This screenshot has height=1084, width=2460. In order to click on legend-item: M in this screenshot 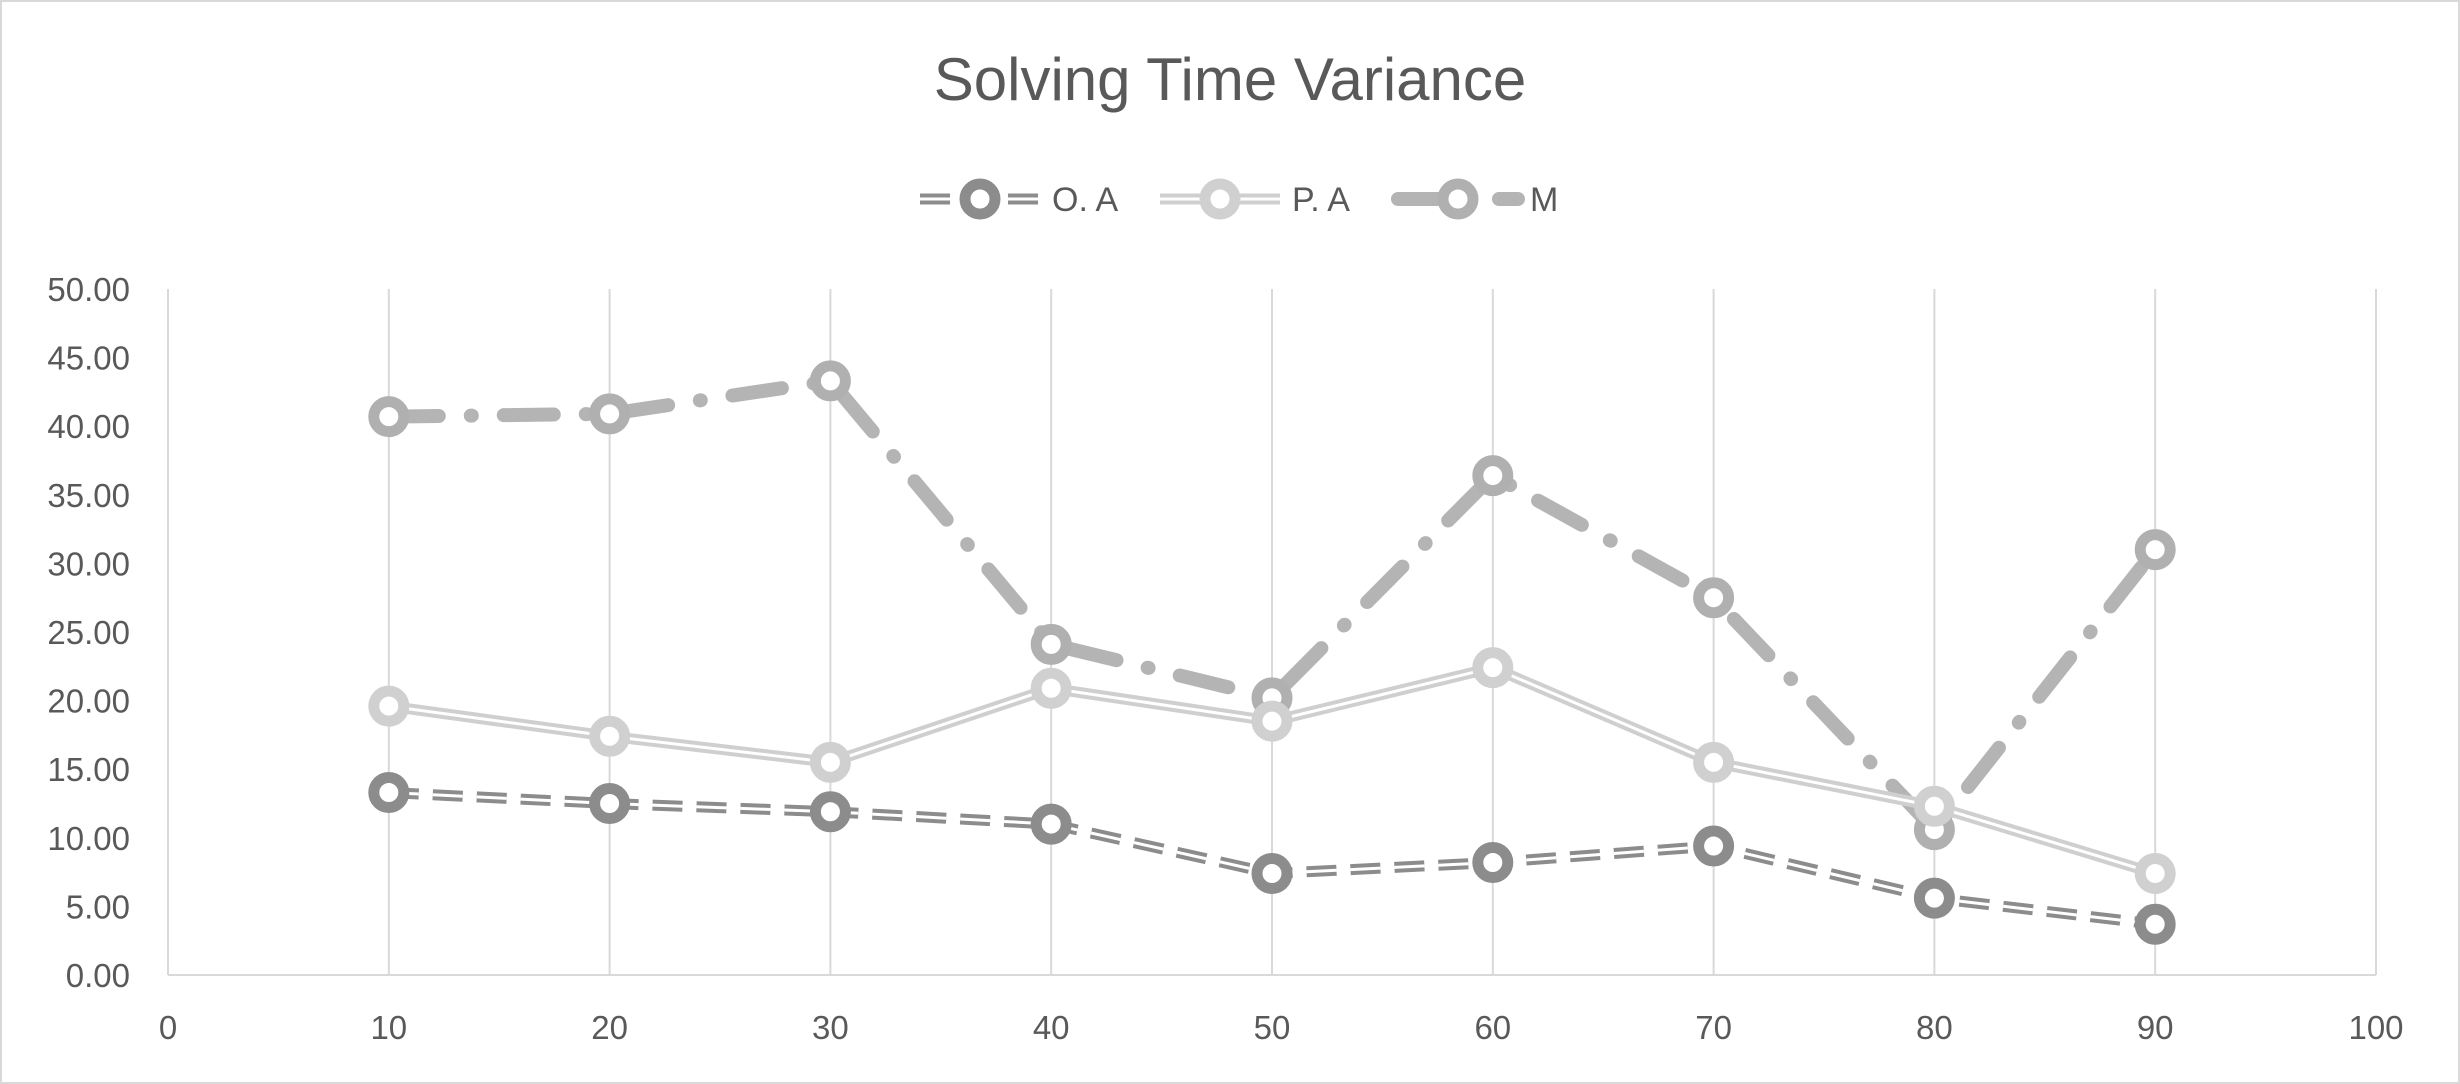, I will do `click(1474, 199)`.